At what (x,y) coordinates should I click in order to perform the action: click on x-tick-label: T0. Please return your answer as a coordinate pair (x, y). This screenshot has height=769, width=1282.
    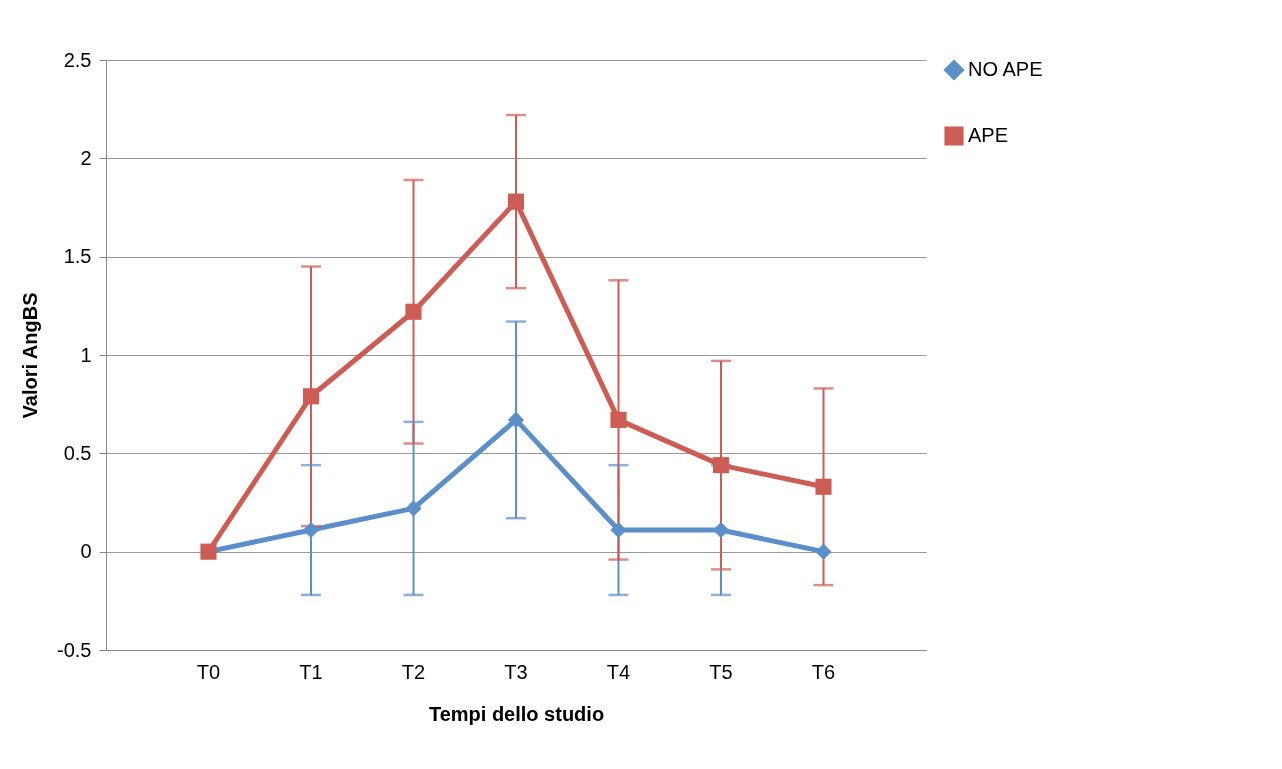
    Looking at the image, I should click on (208, 671).